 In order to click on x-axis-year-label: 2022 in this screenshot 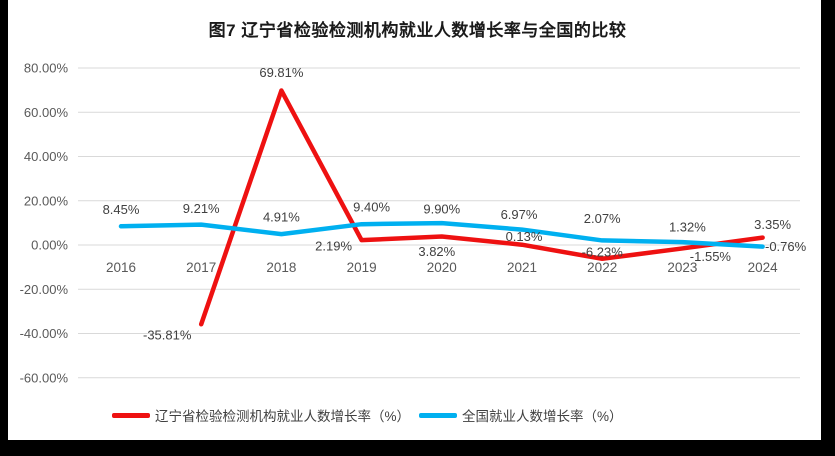, I will do `click(602, 267)`.